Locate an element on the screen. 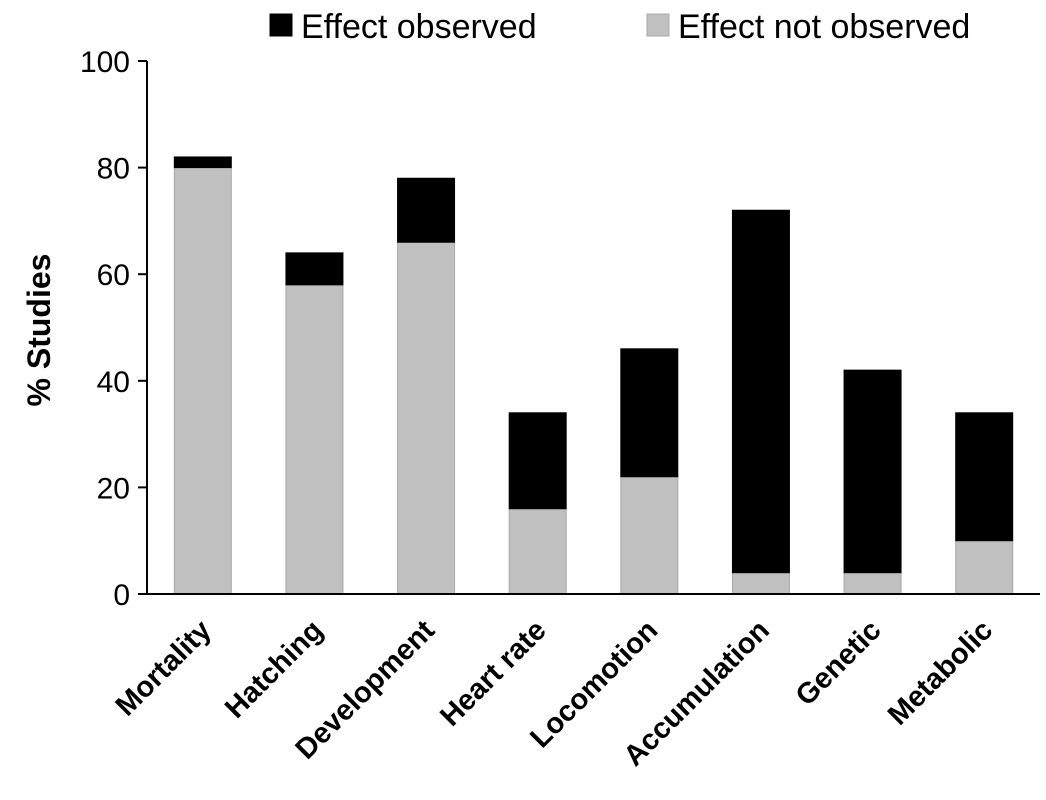 This screenshot has width=1046, height=800. y-tick-label-100: 100 is located at coordinates (105, 62).